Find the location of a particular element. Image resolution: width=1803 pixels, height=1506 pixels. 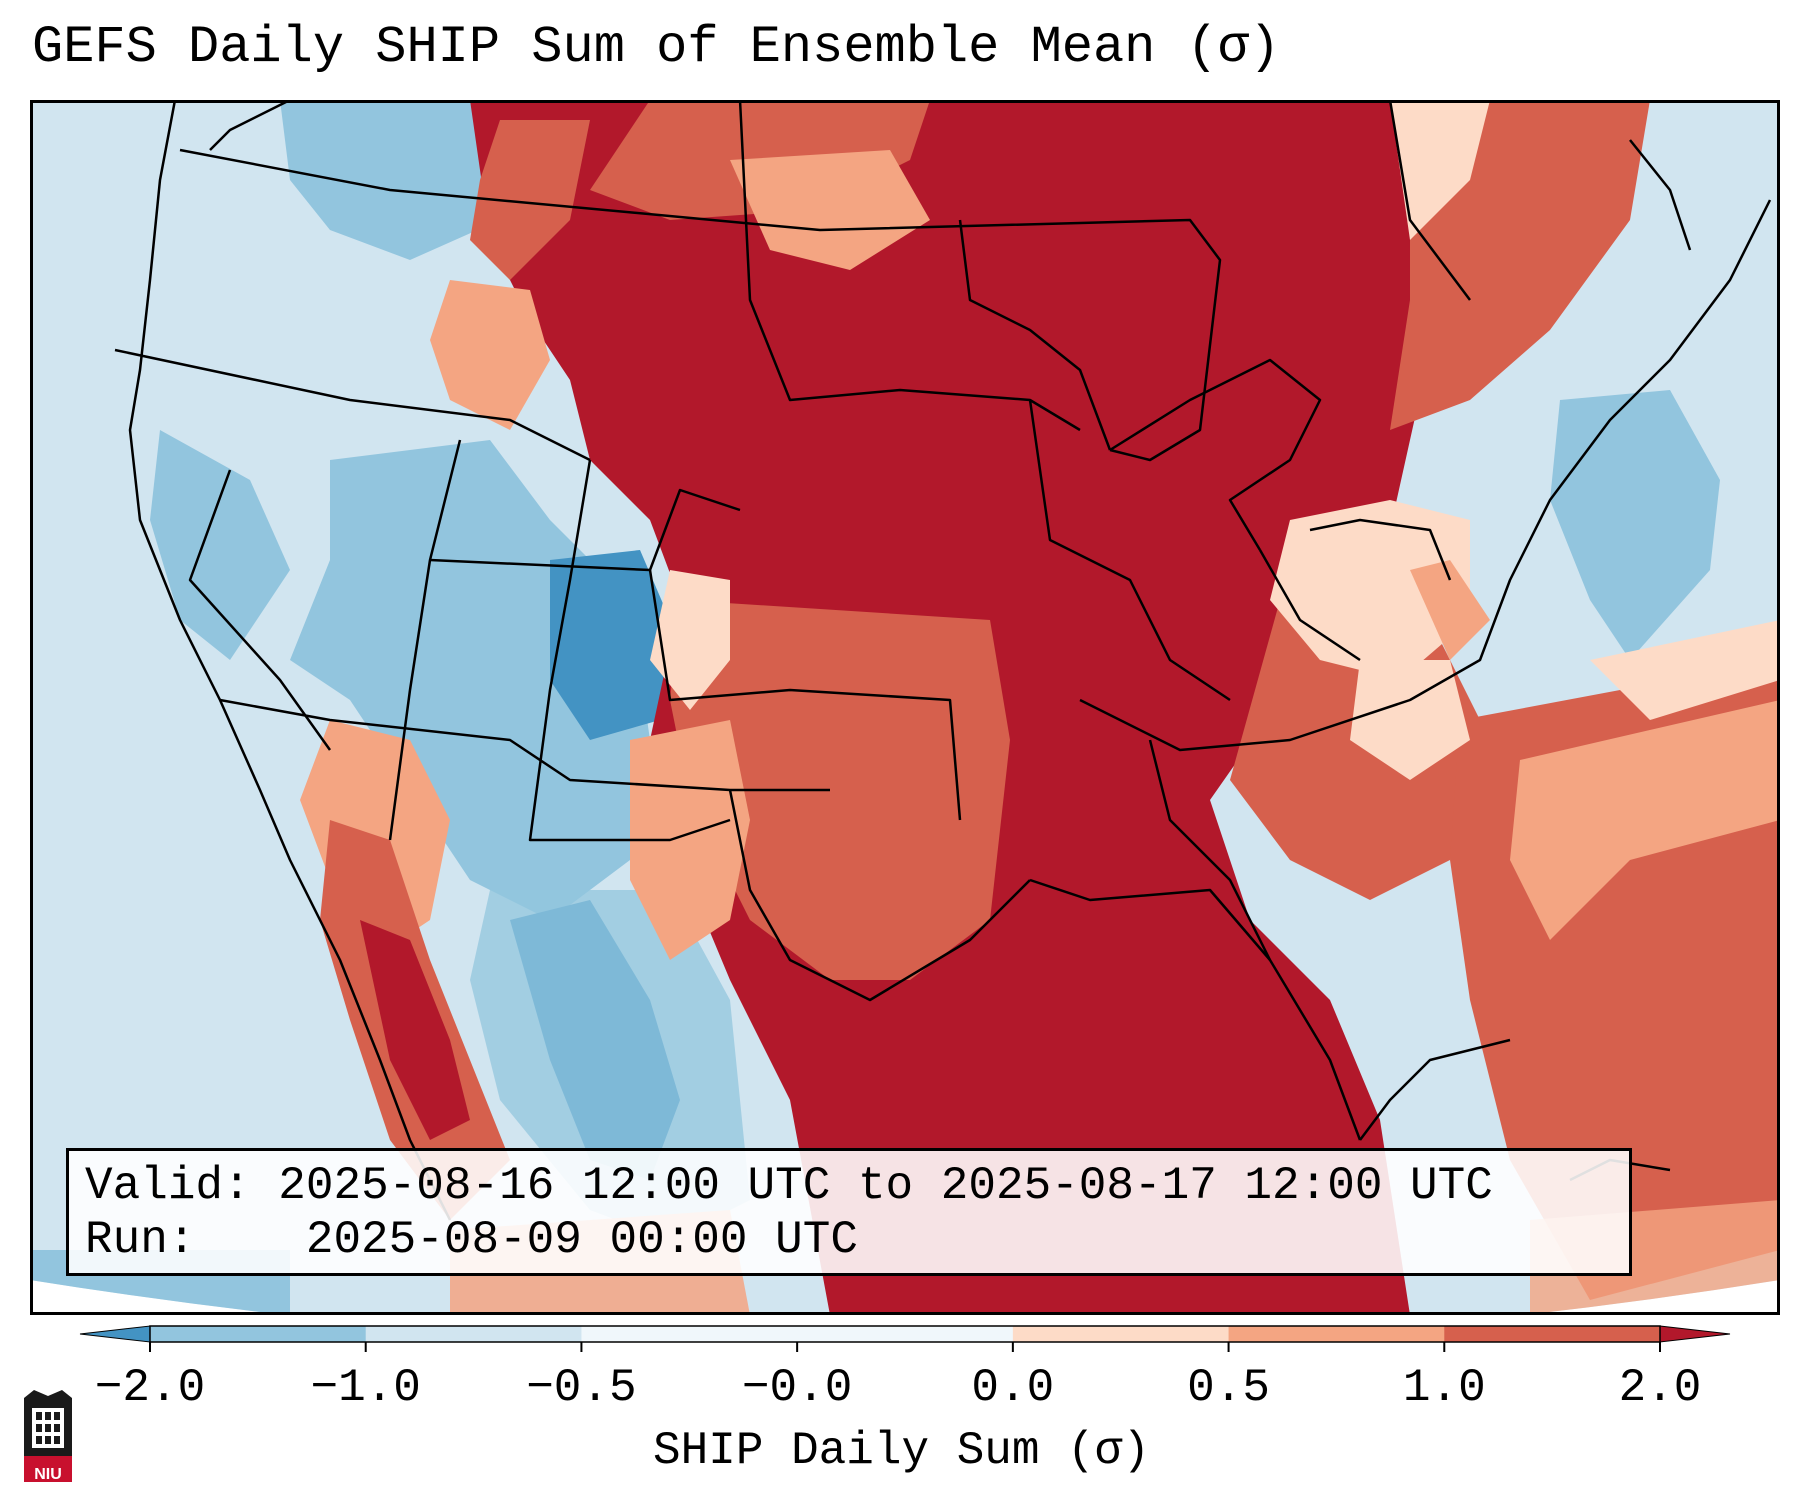

mn-wi is located at coordinates (1035, 335).